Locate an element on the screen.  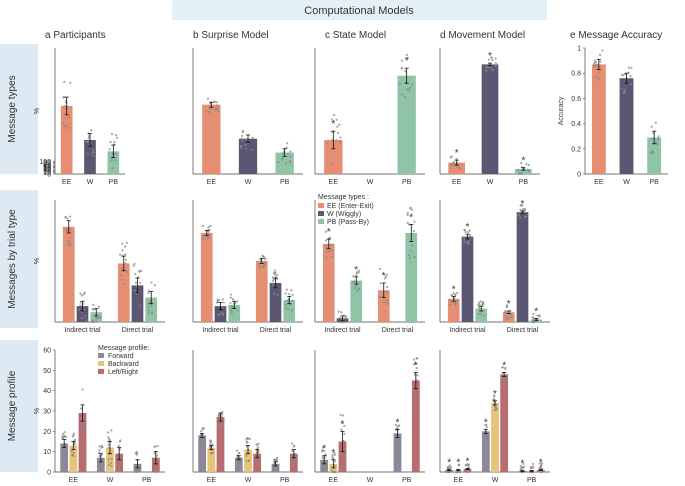
x-tick-label: PB is located at coordinates (407, 182).